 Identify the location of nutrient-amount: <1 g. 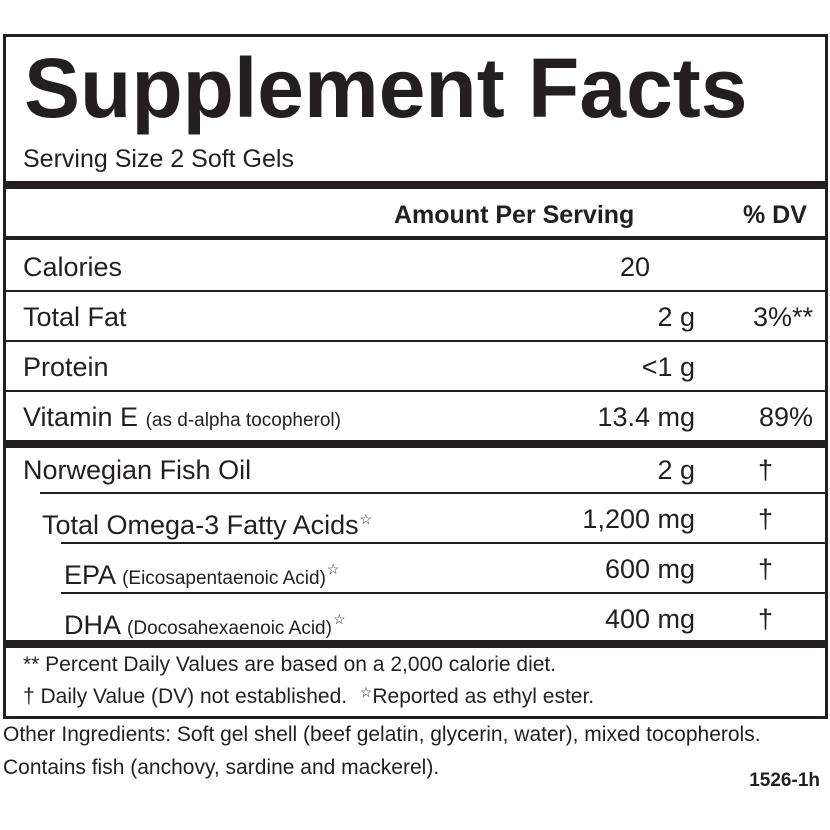
(668, 367).